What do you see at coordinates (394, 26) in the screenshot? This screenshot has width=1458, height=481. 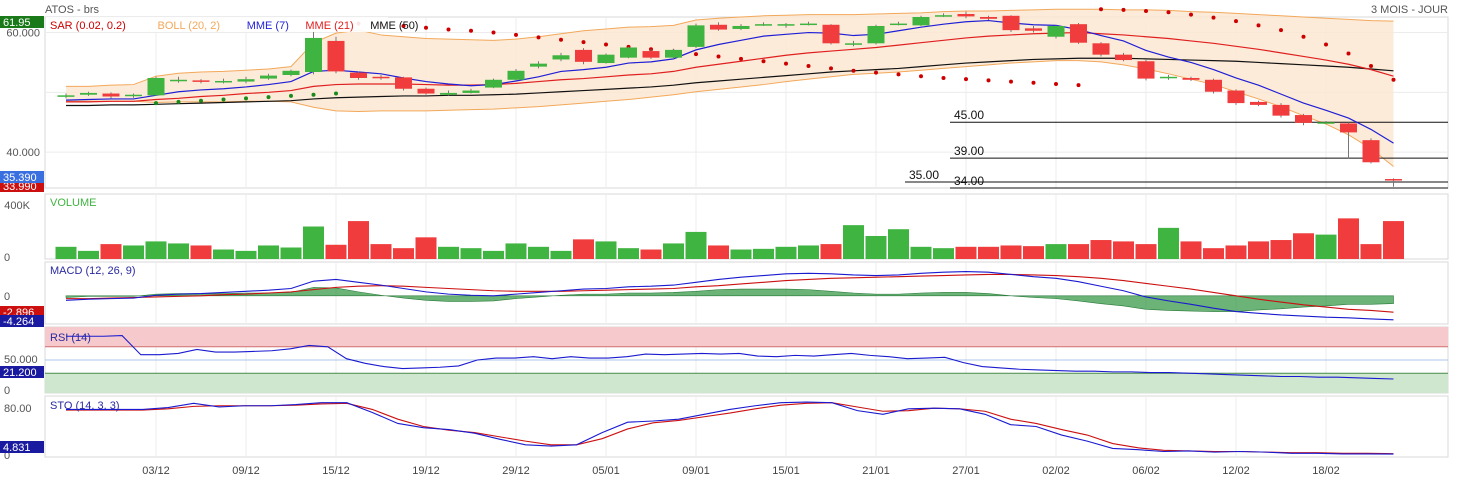 I see `legend-item: MME (50)` at bounding box center [394, 26].